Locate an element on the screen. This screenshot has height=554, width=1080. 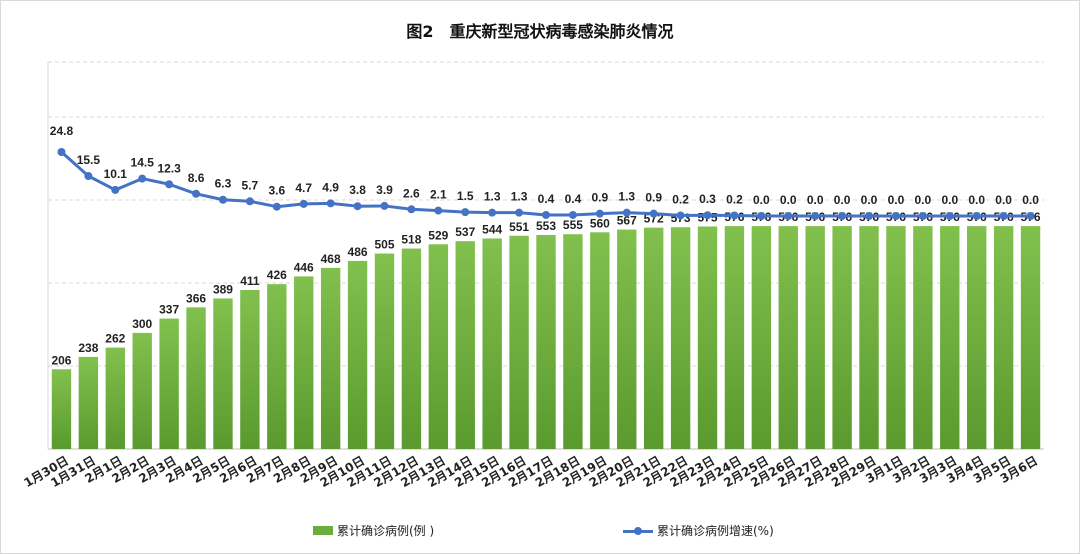
line-series is located at coordinates (546, 184).